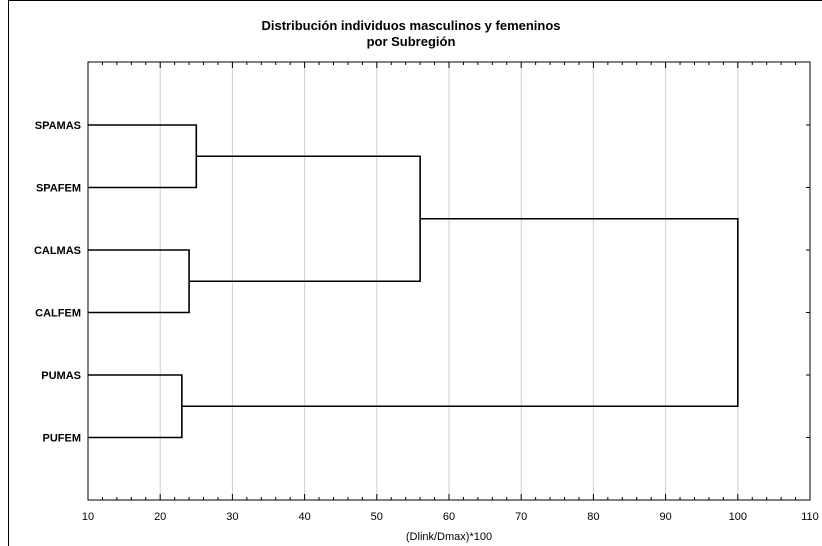  I want to click on leaf-label: SPAFEM, so click(58, 189).